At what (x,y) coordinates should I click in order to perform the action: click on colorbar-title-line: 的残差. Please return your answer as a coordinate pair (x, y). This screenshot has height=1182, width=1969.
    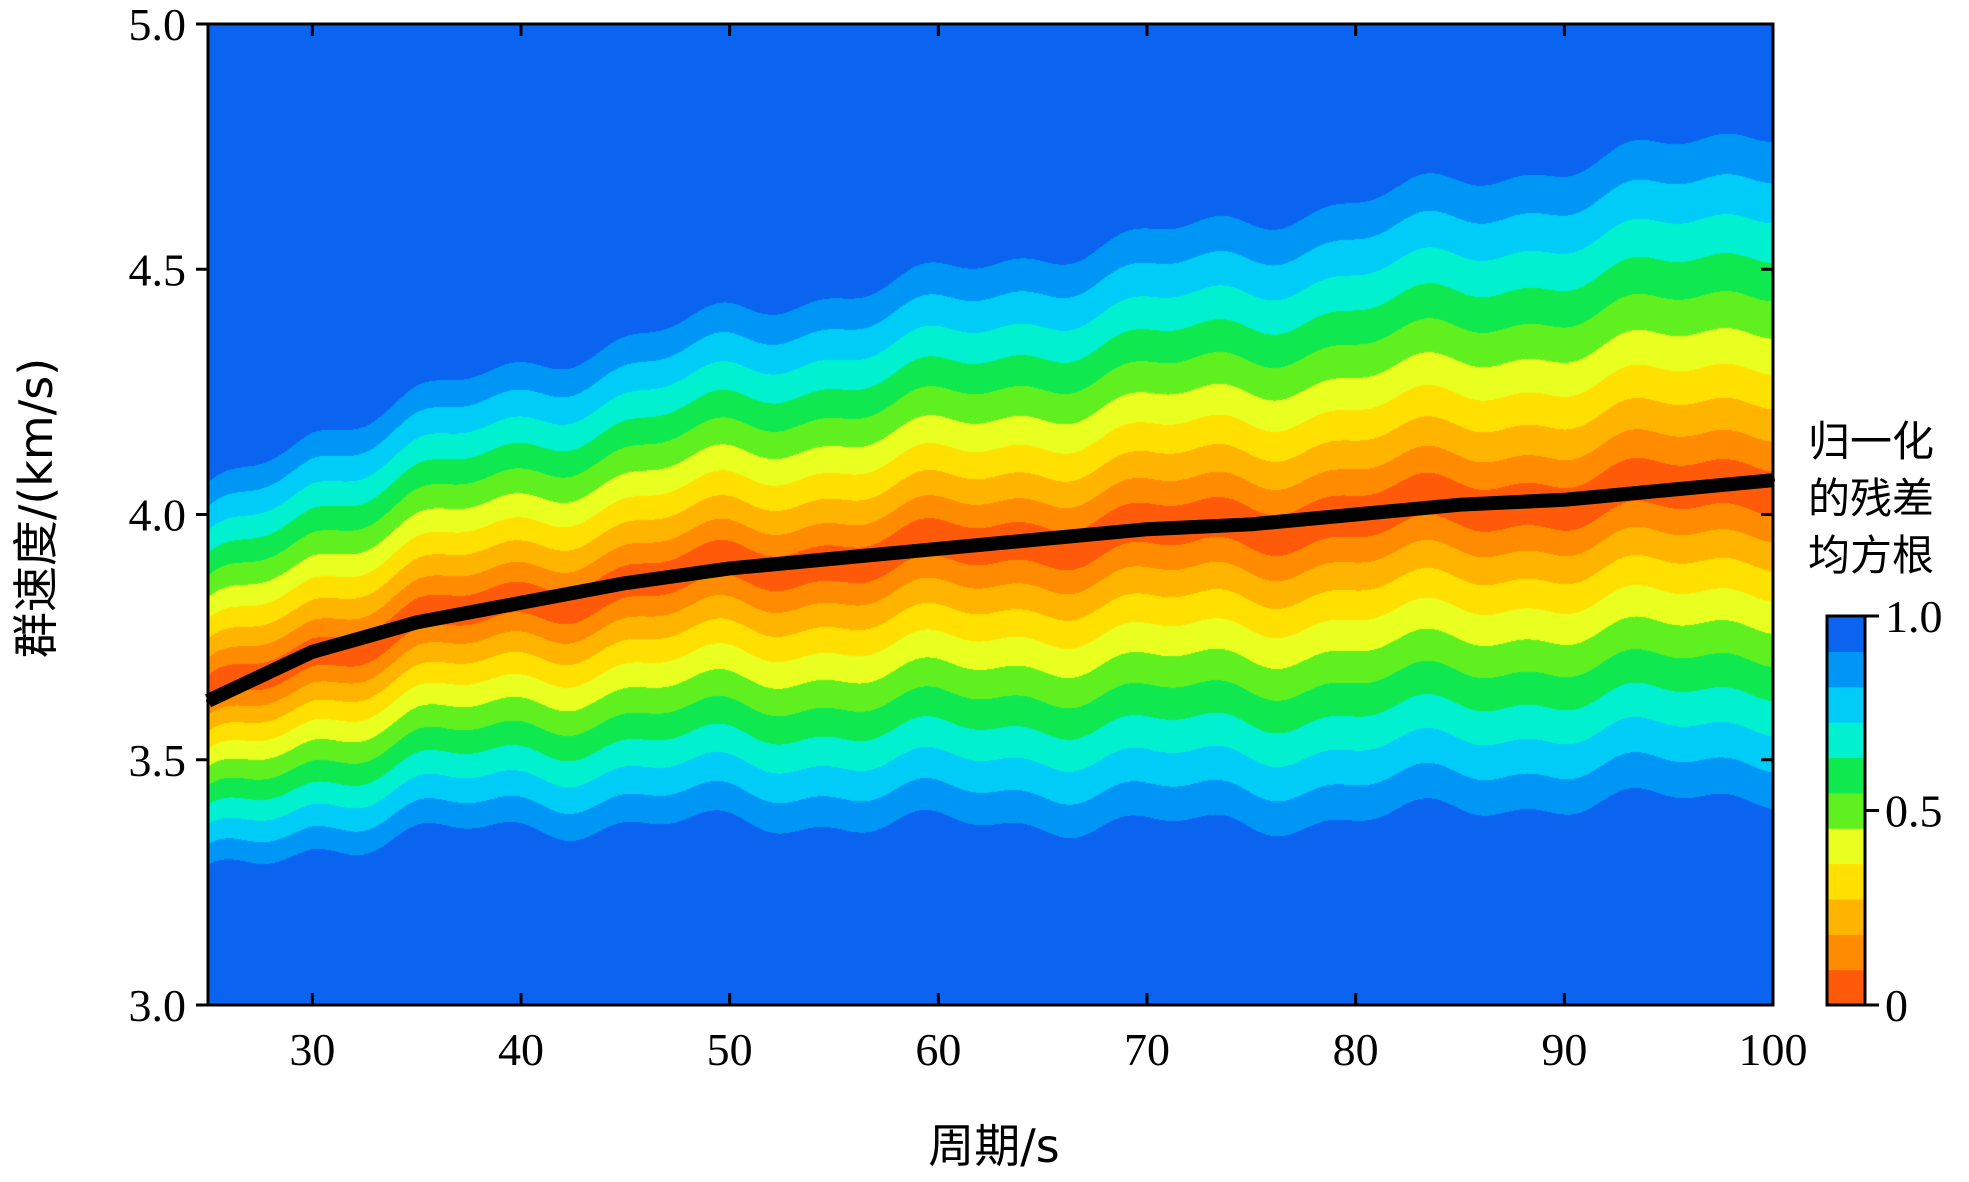
    Looking at the image, I should click on (1871, 498).